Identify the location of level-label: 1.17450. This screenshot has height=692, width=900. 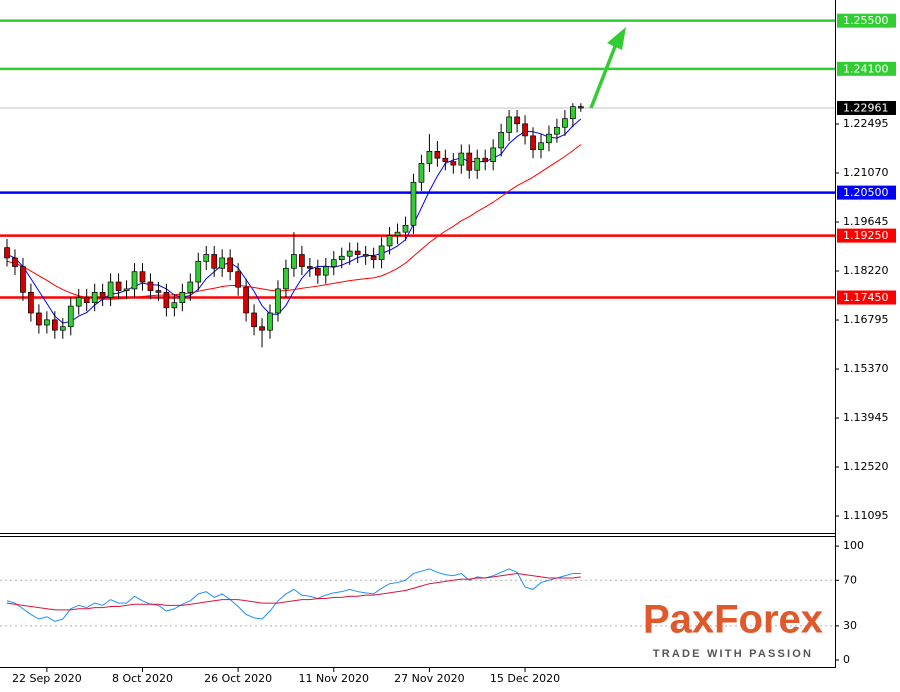
(866, 297).